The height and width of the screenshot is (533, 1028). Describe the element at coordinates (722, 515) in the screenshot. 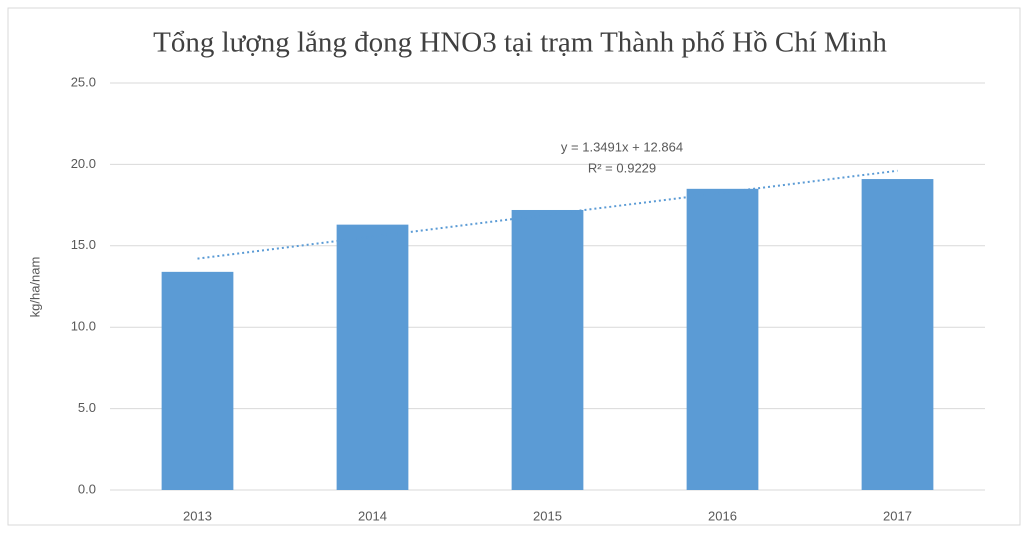

I see `x-tick-label: 2016` at that location.